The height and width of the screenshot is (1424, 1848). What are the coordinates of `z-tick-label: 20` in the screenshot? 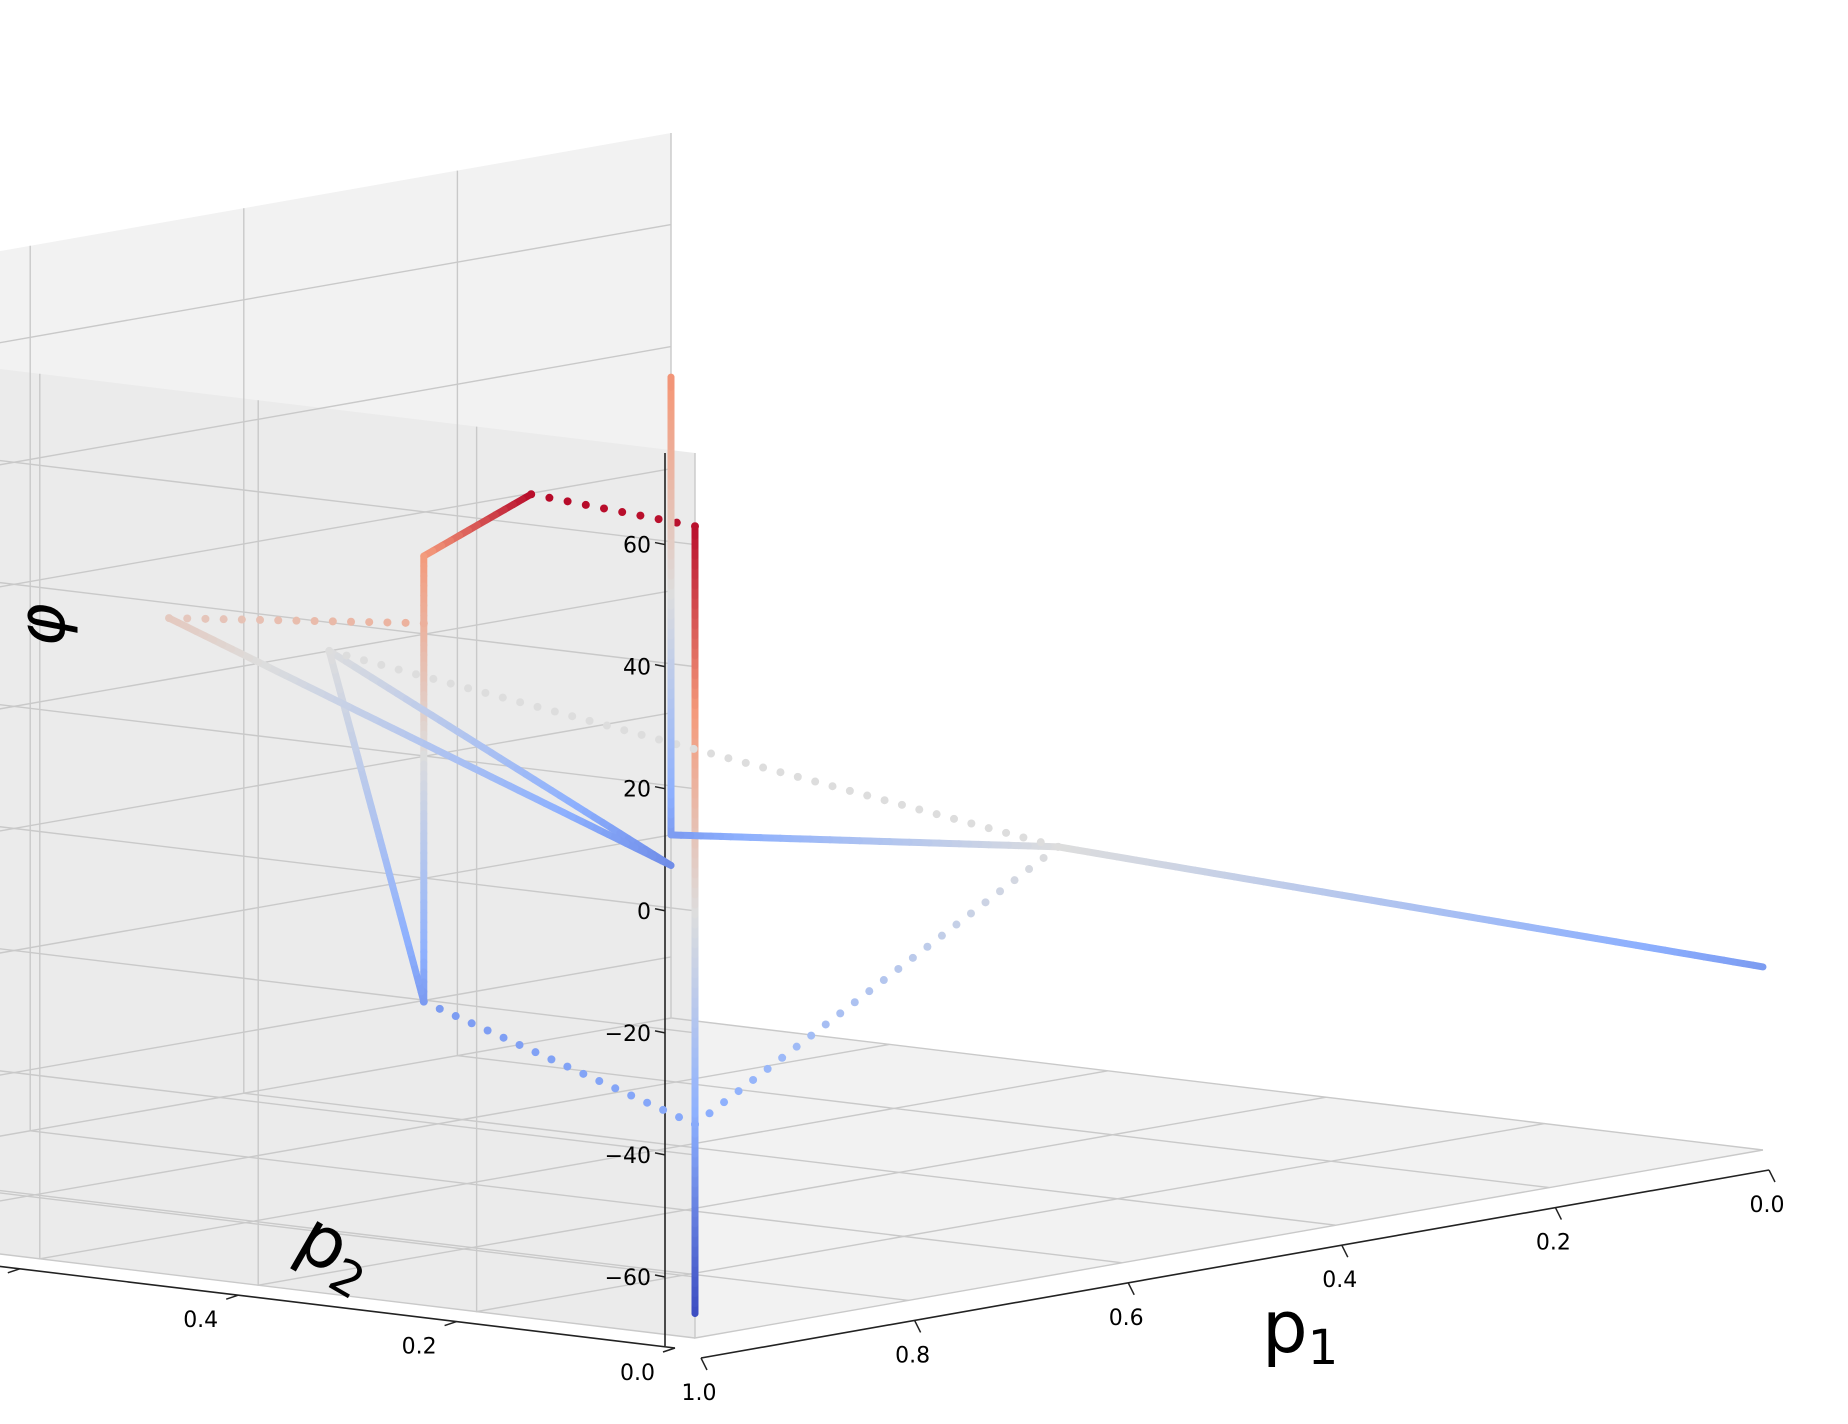 It's located at (637, 790).